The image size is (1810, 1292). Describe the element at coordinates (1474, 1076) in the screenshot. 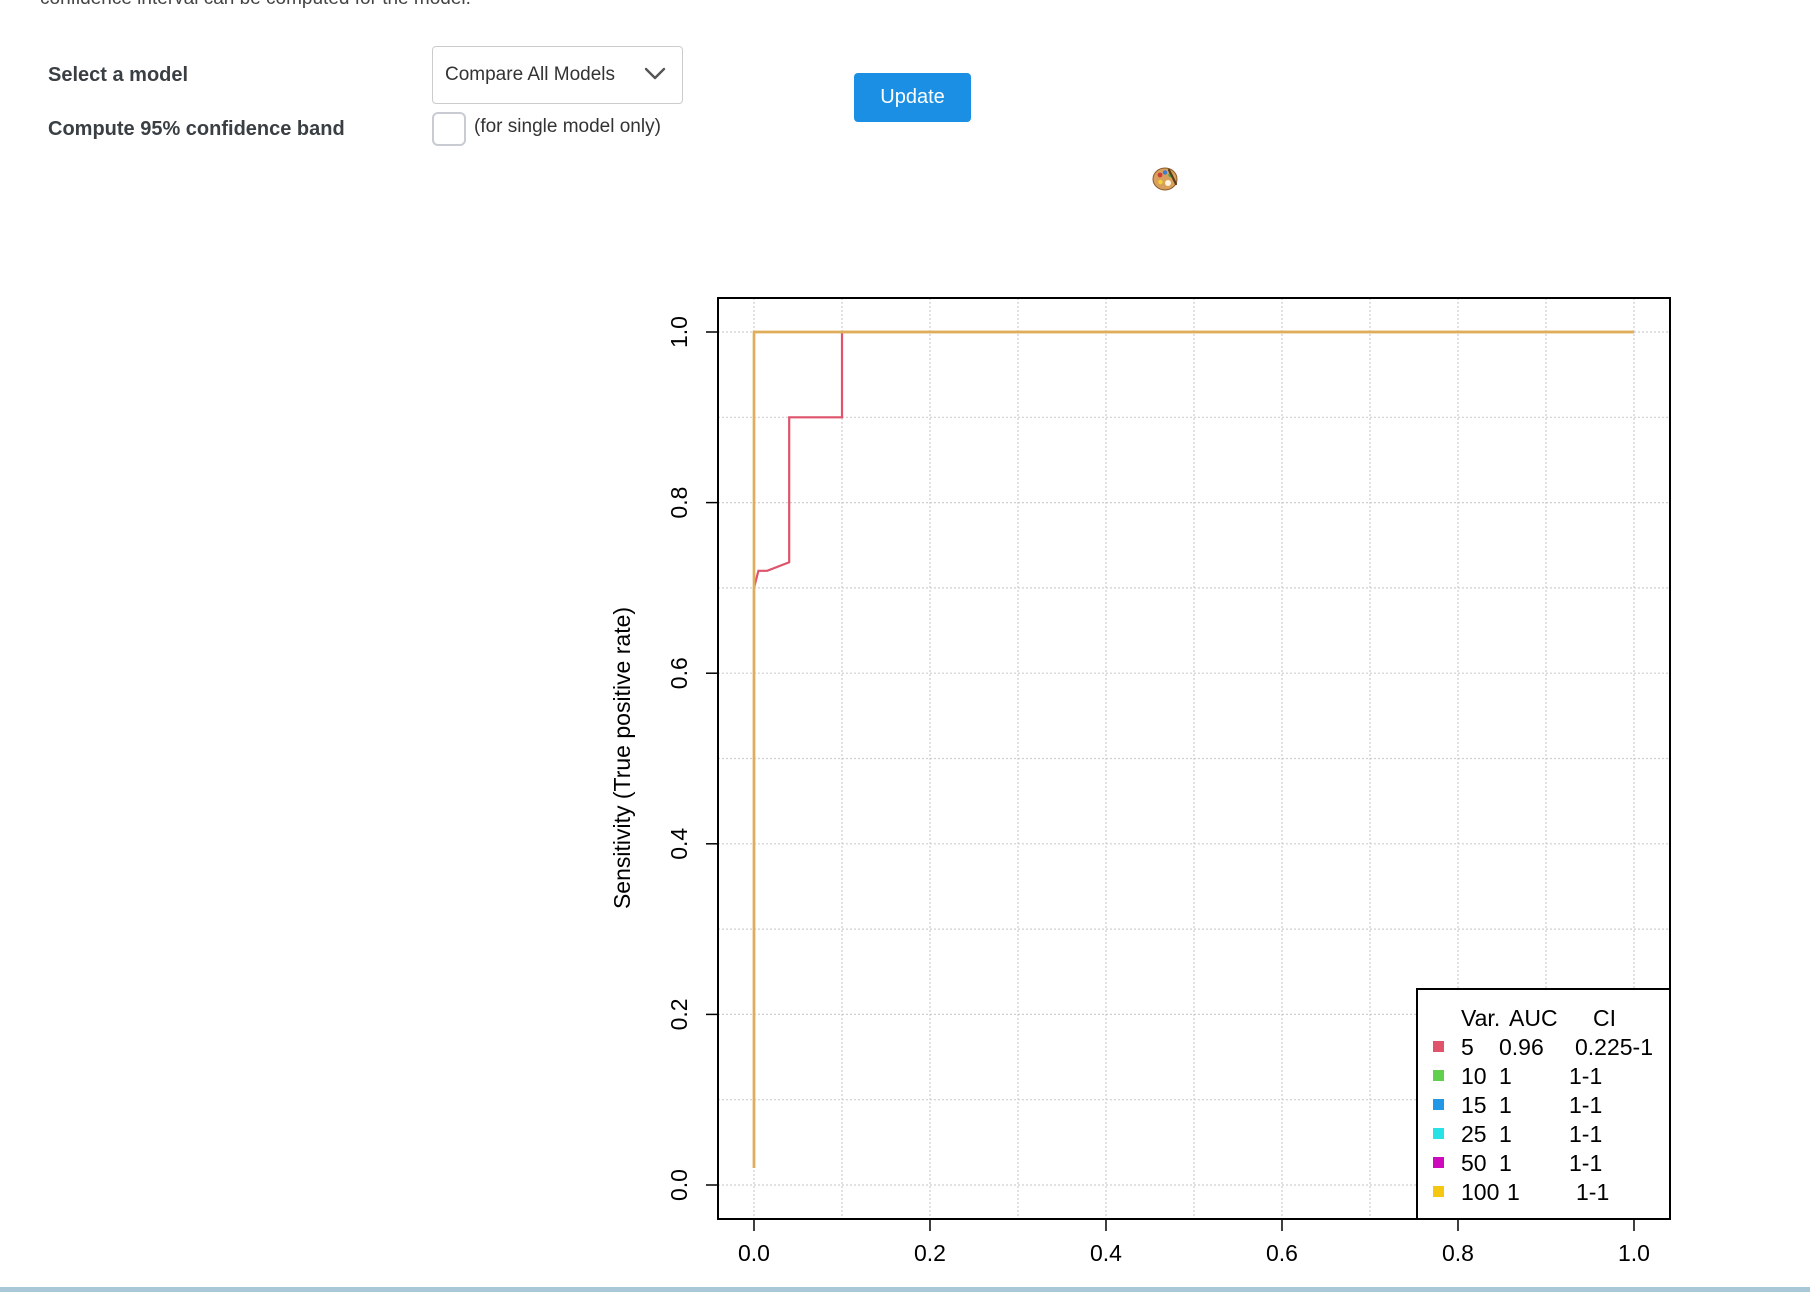

I see `legend-var: 10` at that location.